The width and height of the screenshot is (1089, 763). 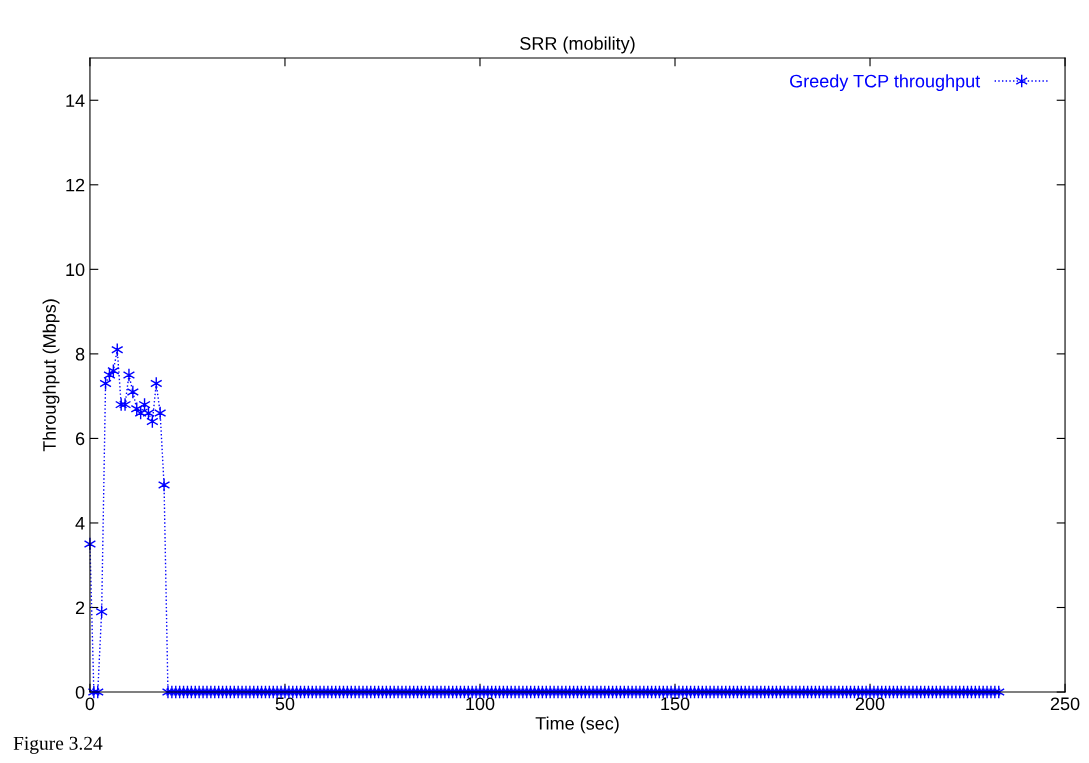 I want to click on x-tick-label: 0, so click(x=90, y=704).